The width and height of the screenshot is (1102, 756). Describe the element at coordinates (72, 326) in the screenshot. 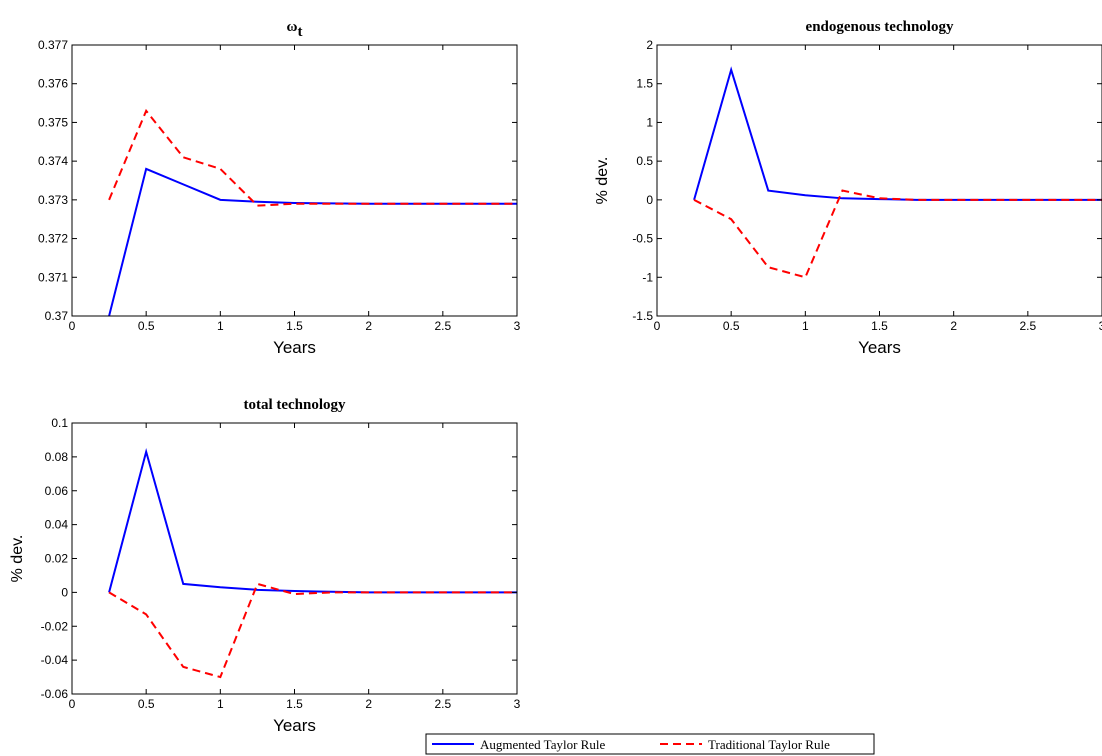

I see `panel-1-xtick-label: 0` at that location.